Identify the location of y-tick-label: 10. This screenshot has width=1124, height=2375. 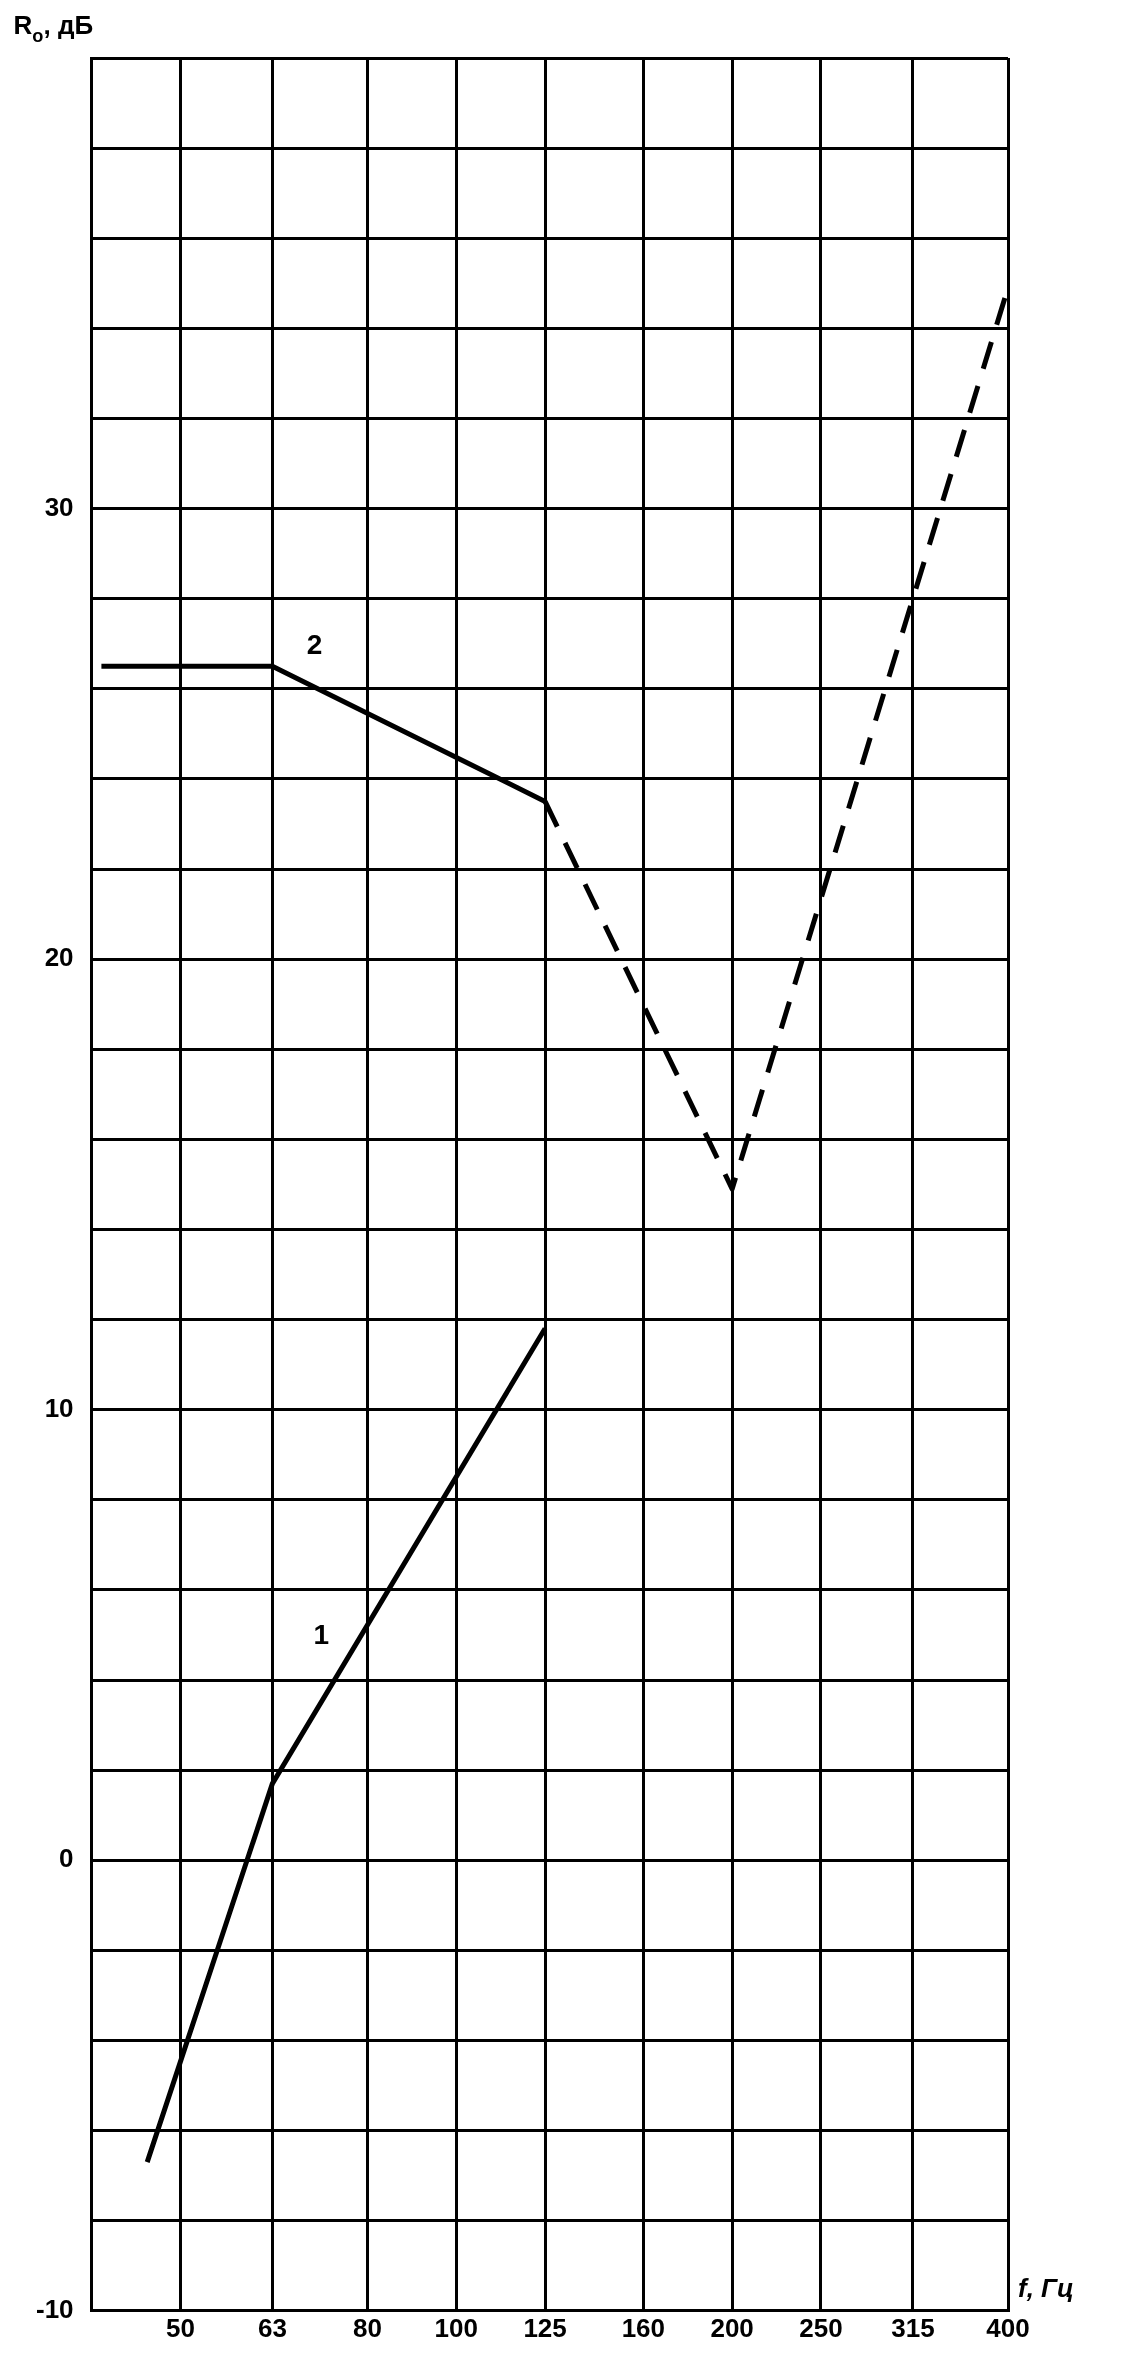
(59, 1407).